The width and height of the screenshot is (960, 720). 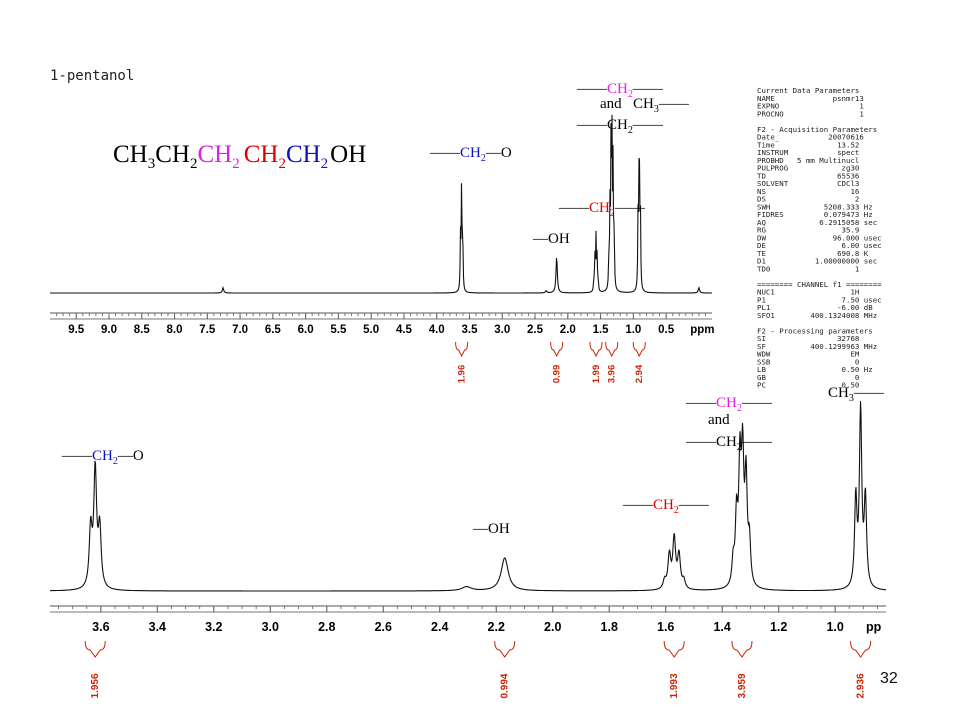 I want to click on parameter-line: PL1 -6.00 dB, so click(x=815, y=307).